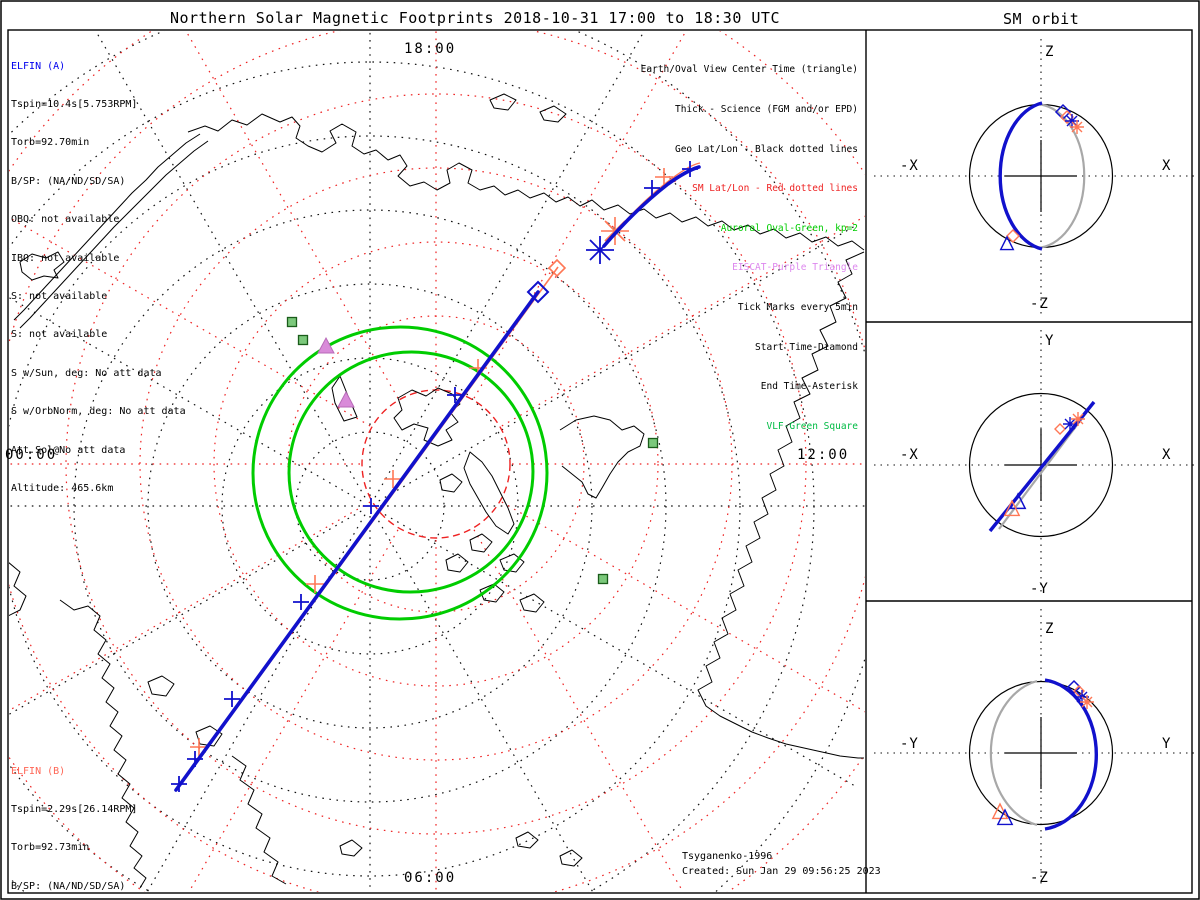 The width and height of the screenshot is (1200, 900). What do you see at coordinates (430, 878) in the screenshot?
I see `mlt-label-06: 06:00` at bounding box center [430, 878].